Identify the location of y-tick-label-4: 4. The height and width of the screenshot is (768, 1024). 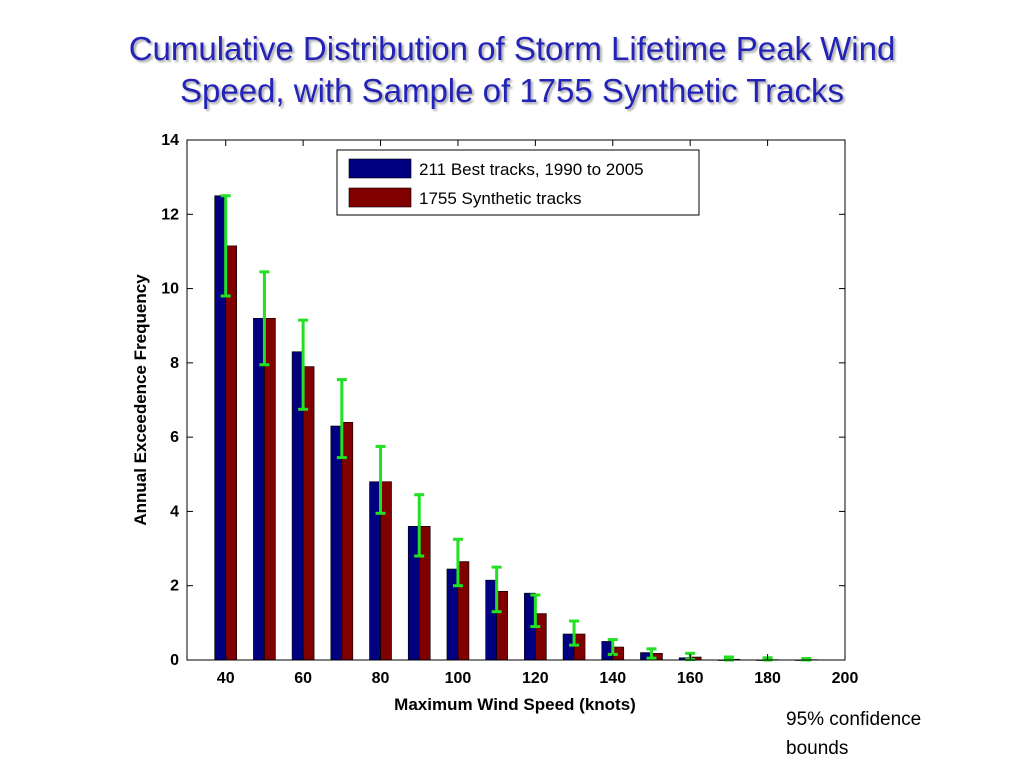
(174, 511).